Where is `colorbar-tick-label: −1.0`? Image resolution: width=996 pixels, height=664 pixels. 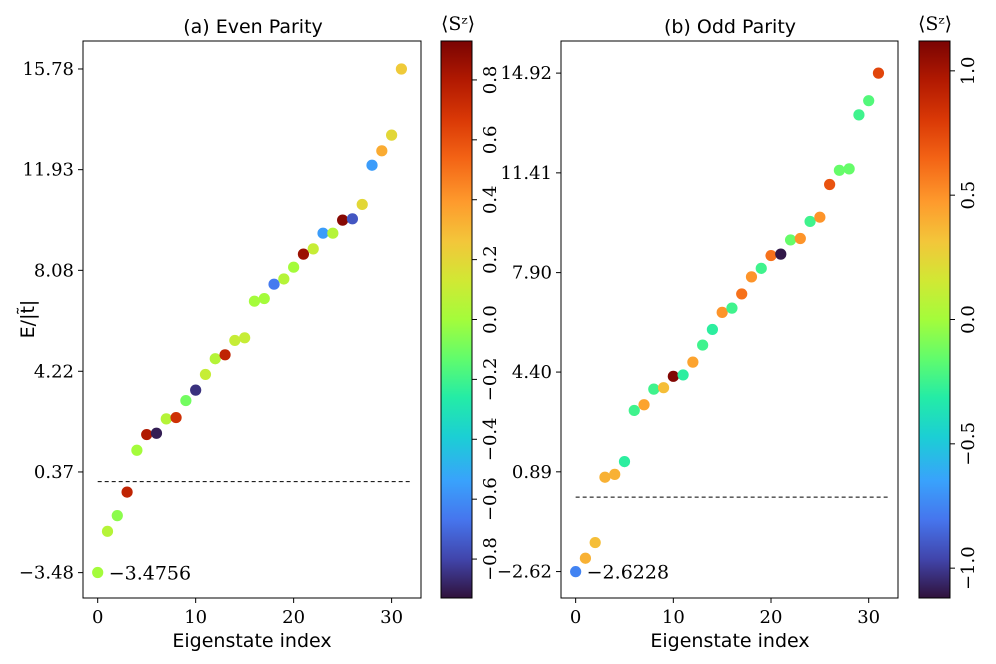
colorbar-tick-label: −1.0 is located at coordinates (968, 568).